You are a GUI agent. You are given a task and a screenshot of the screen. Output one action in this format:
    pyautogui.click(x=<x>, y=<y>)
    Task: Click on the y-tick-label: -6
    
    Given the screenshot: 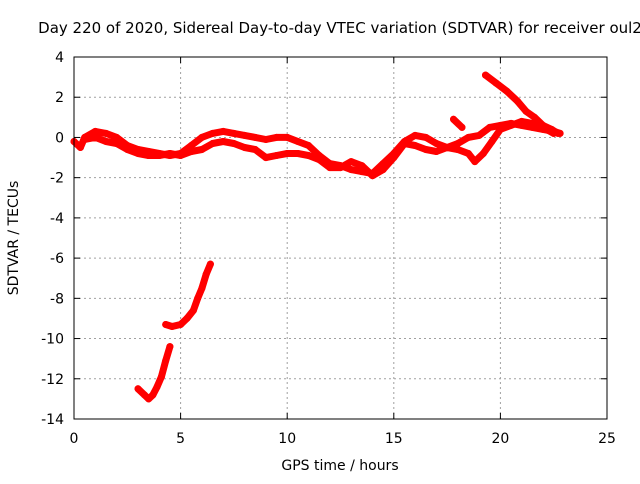 What is the action you would take?
    pyautogui.click(x=57, y=259)
    